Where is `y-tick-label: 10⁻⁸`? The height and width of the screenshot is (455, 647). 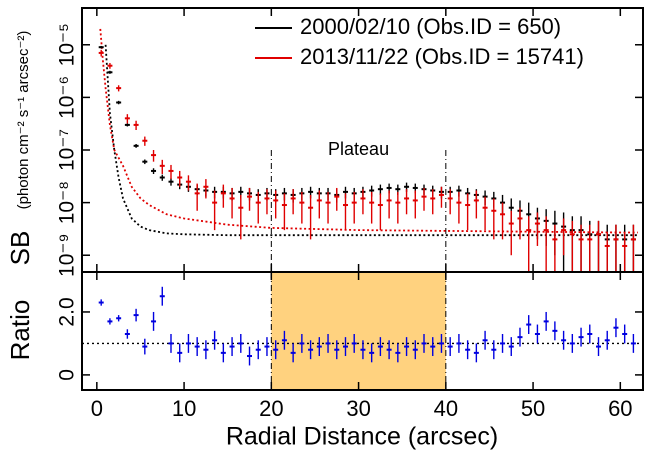
y-tick-label: 10⁻⁸ is located at coordinates (67, 202).